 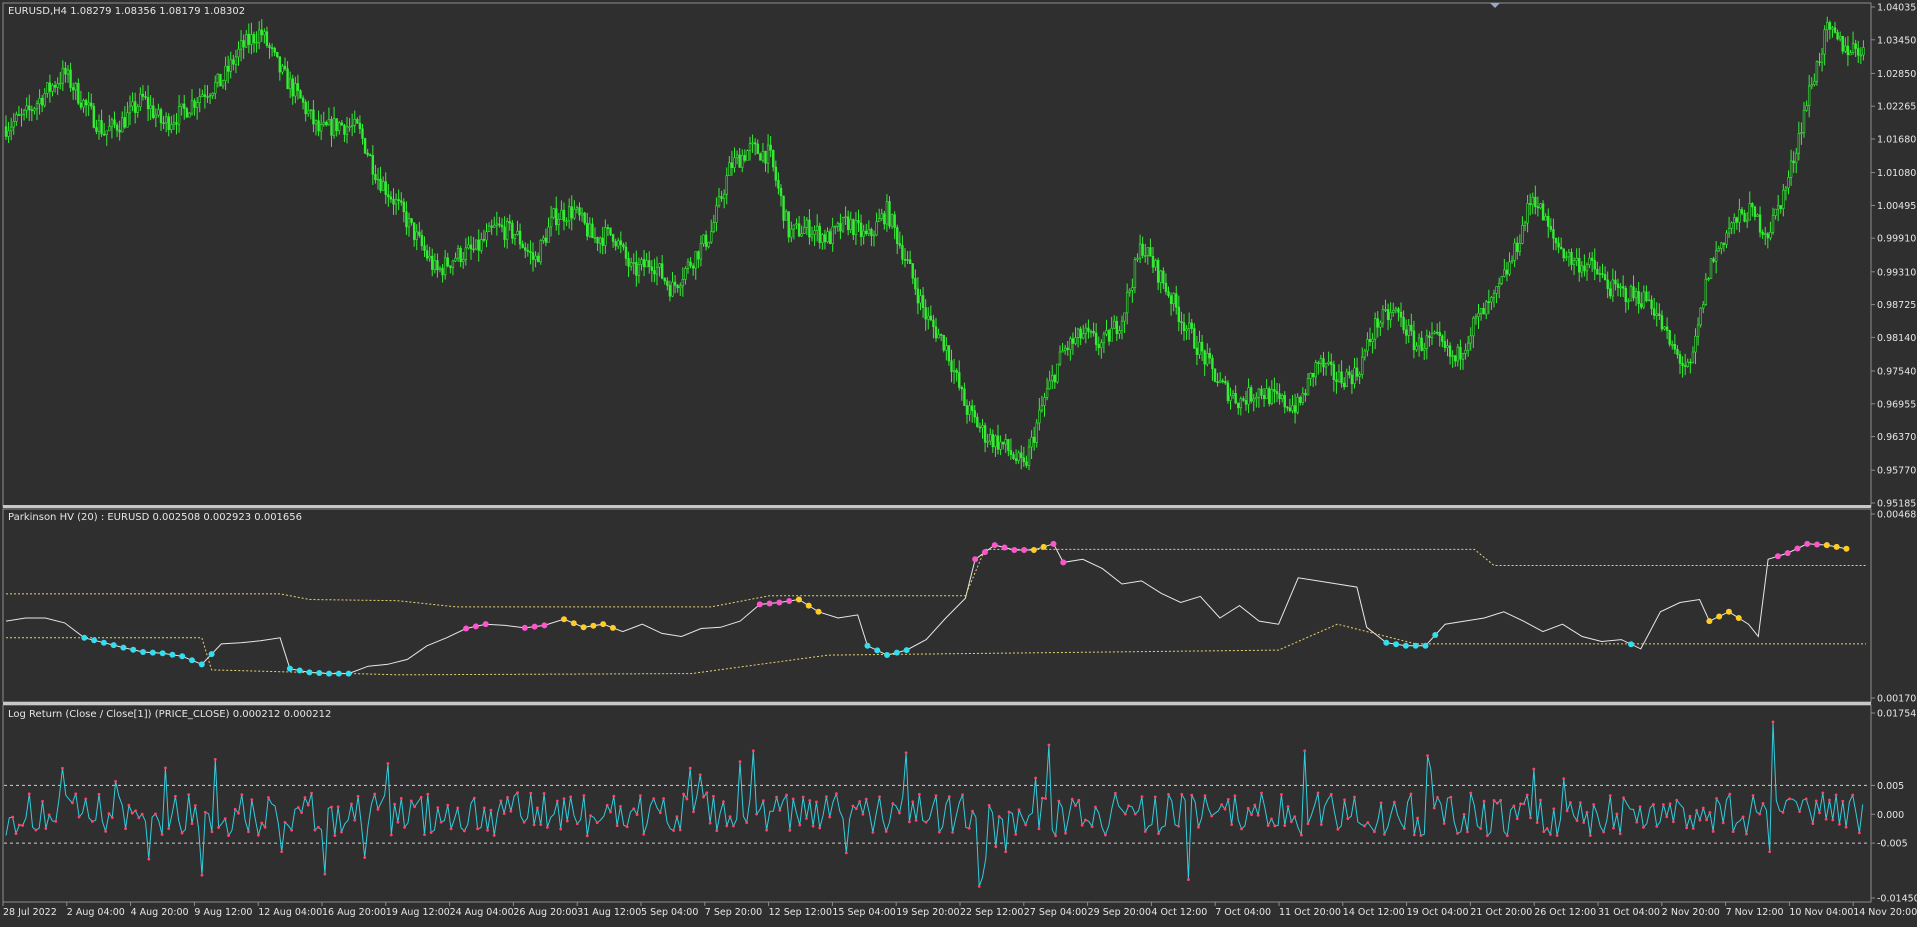 I want to click on time-tick-label: 12 Aug 04:00, so click(x=290, y=912).